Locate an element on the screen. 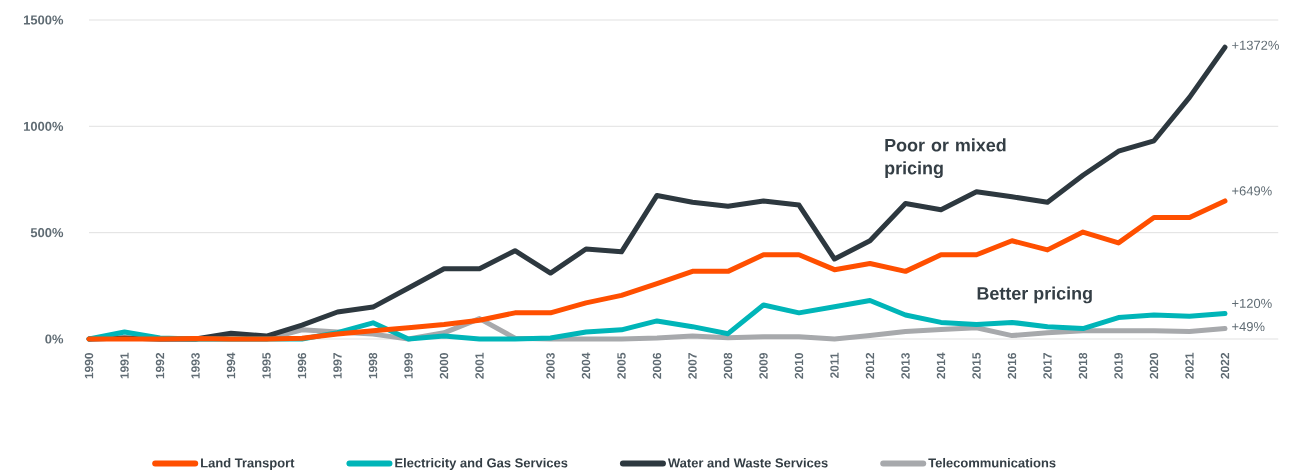  x-tick-label: 2006 is located at coordinates (657, 366).